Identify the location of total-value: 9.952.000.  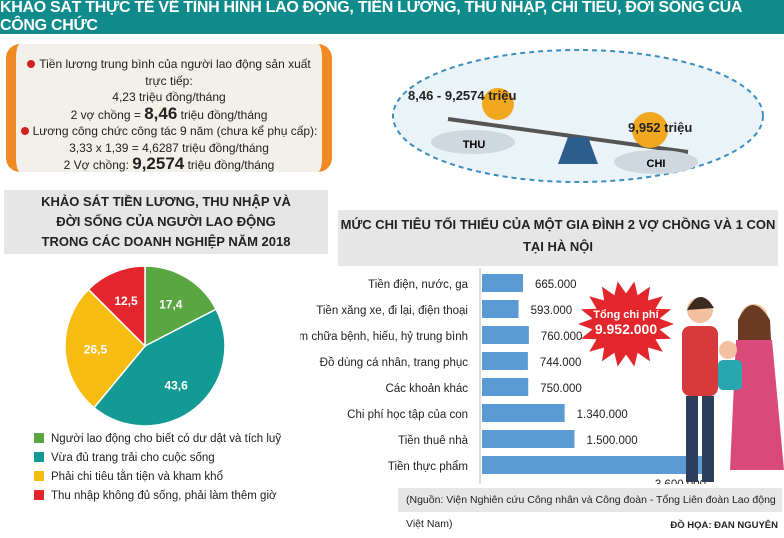
(626, 329).